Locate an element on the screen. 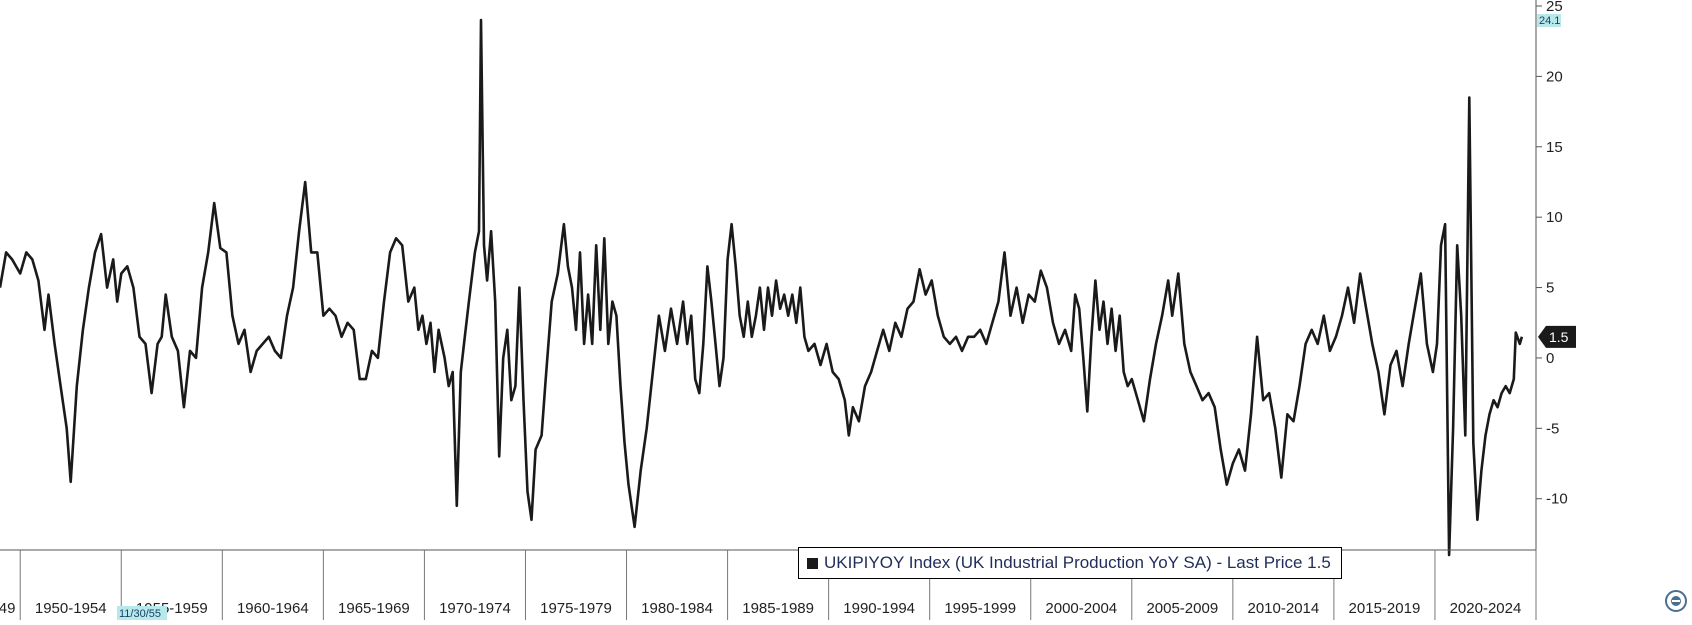 This screenshot has height=625, width=1692. x-tick-label-11: 2000-2004 is located at coordinates (1081, 608).